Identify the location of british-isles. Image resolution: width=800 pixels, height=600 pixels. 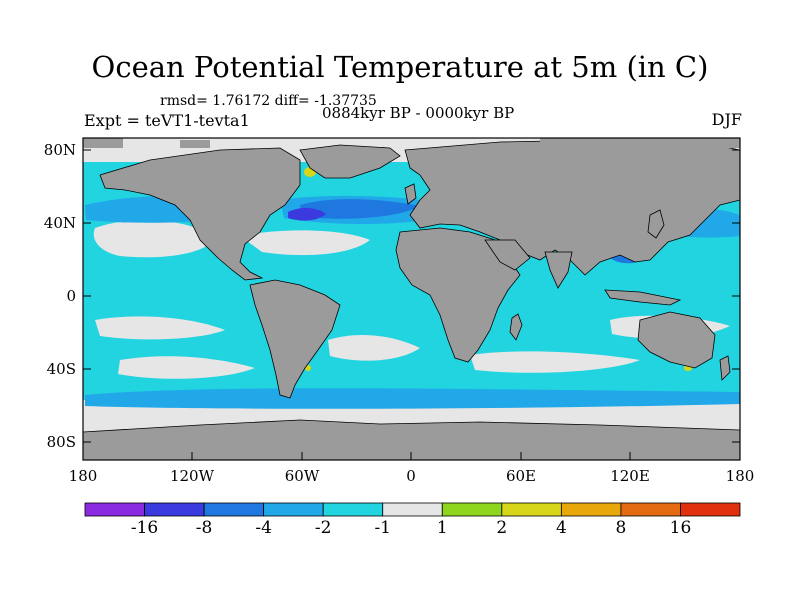
(410, 194).